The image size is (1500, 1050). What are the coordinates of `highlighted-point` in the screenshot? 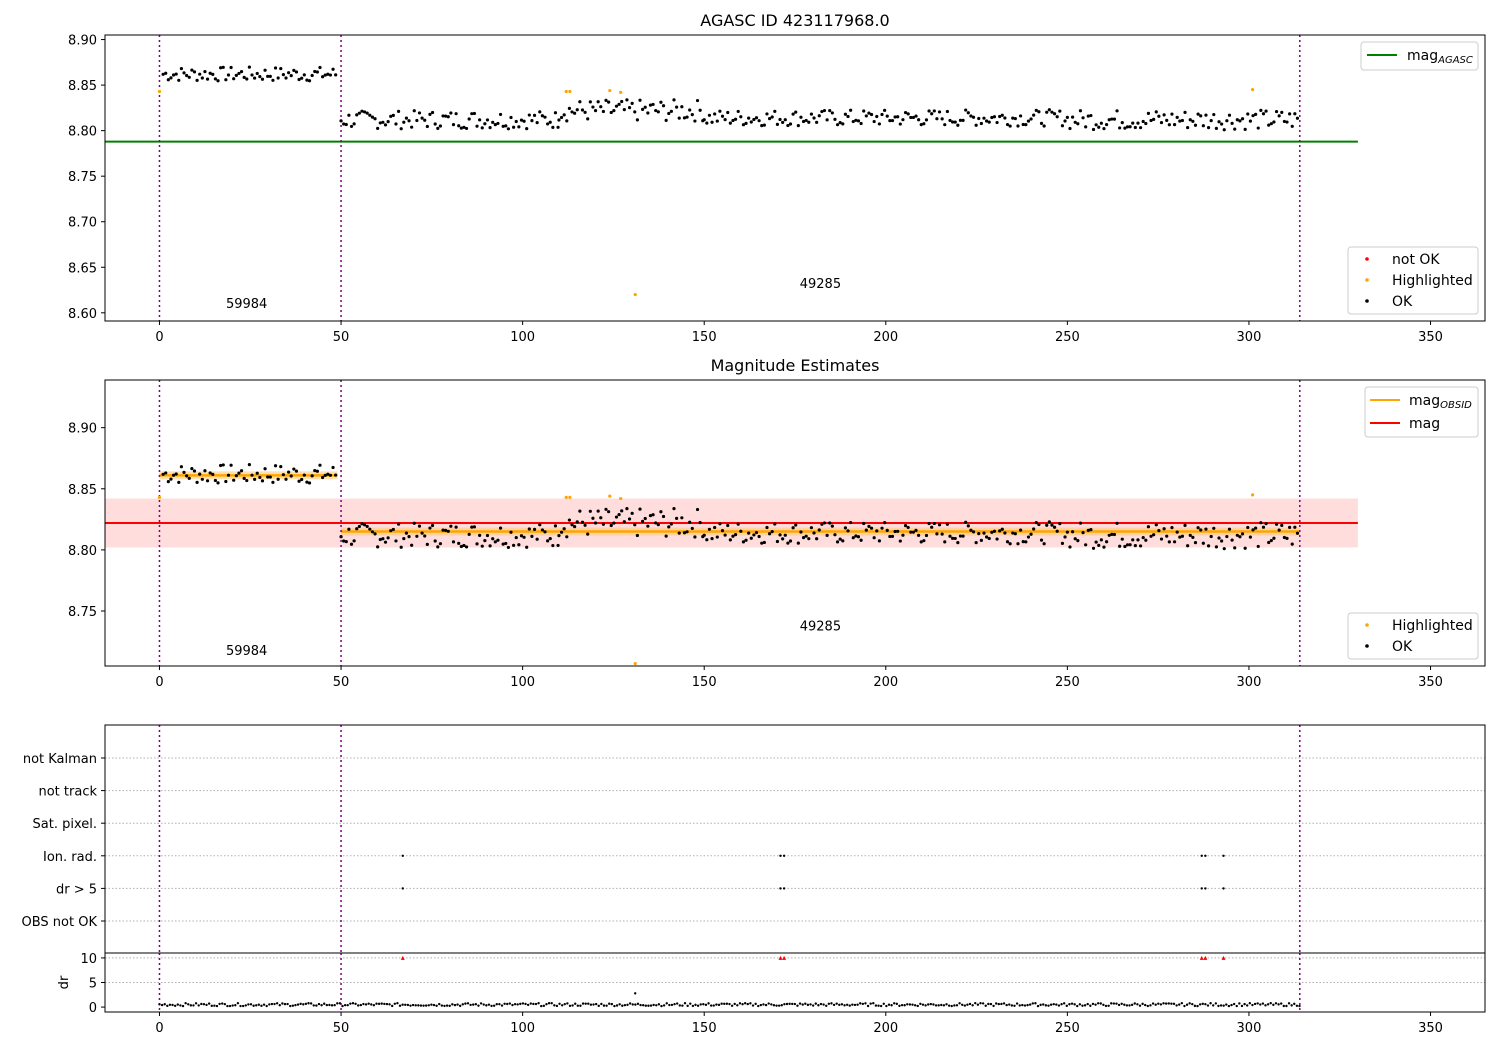 It's located at (570, 91).